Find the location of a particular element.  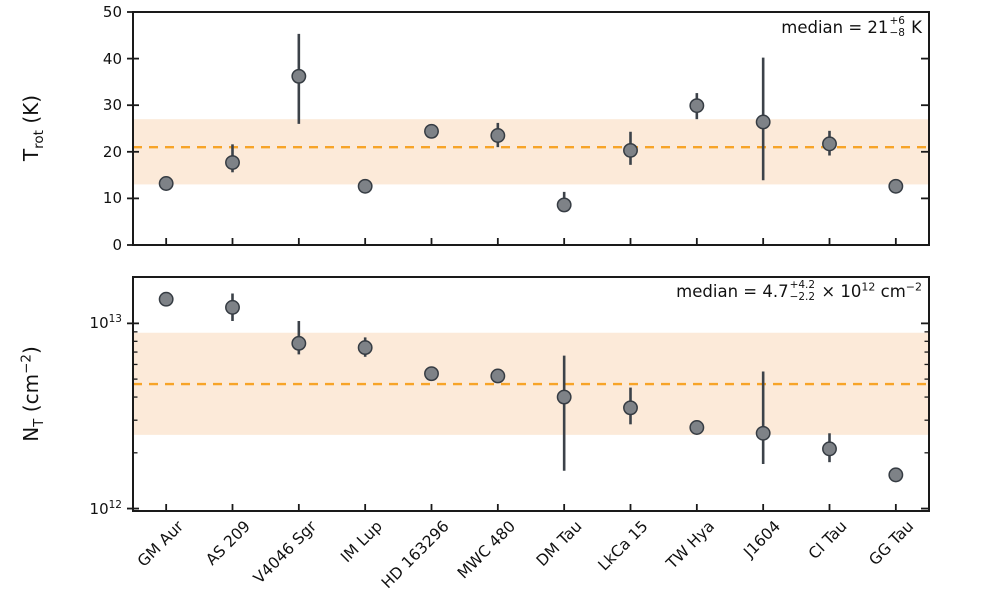

median-trot-errors: +6 −8 is located at coordinates (896, 27).